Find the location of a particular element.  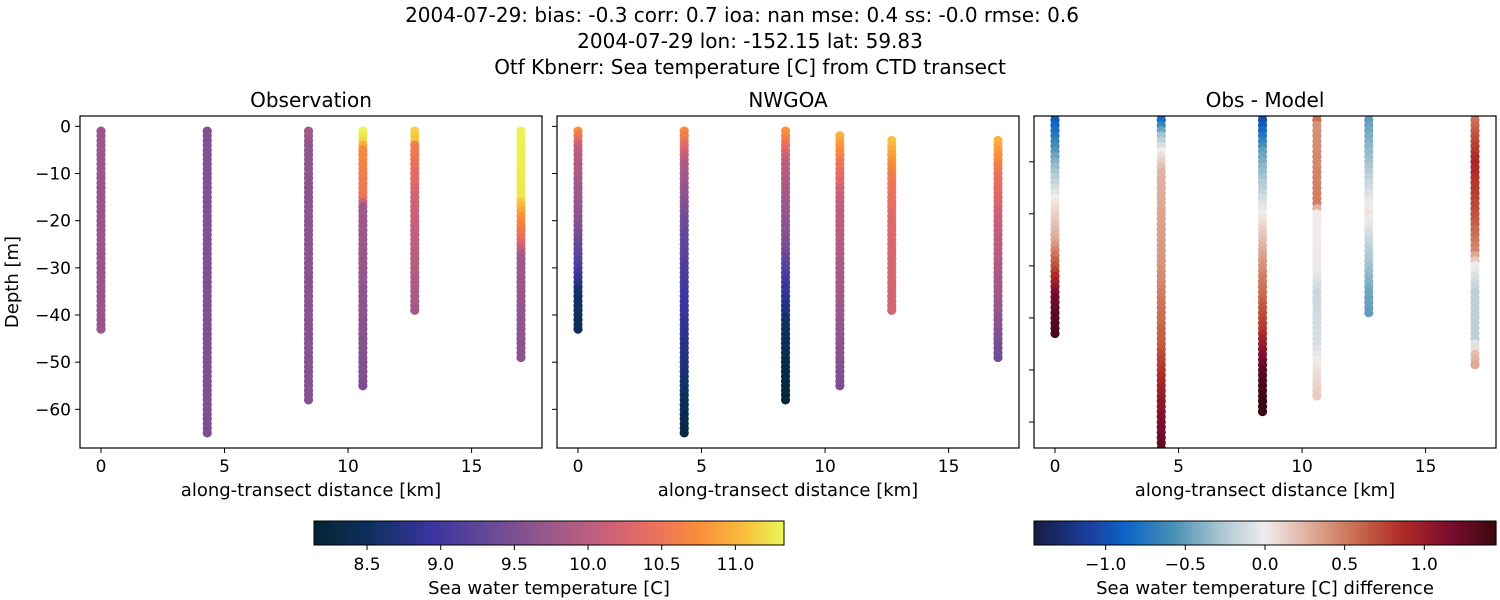

y-axis-label: Depth [m] is located at coordinates (12, 282).